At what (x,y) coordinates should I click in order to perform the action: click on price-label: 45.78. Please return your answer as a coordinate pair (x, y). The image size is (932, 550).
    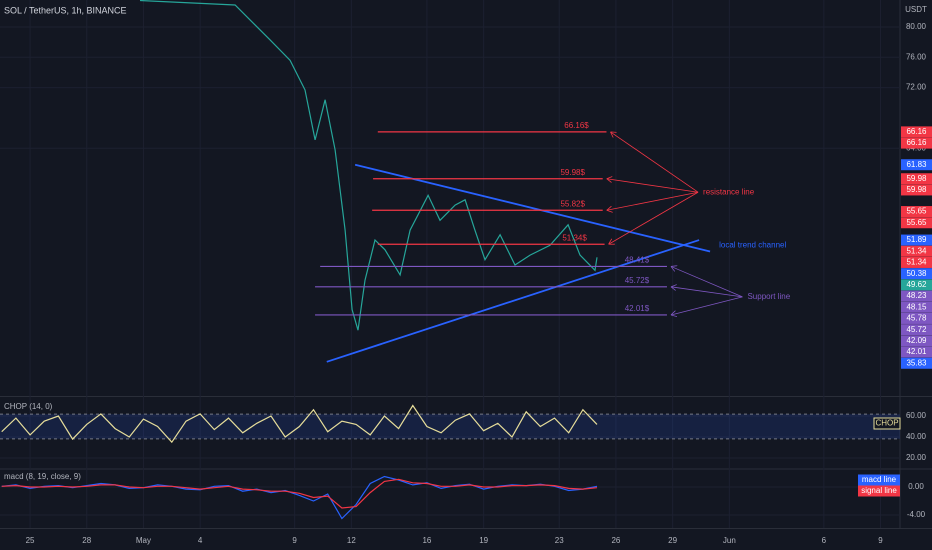
    Looking at the image, I should click on (916, 318).